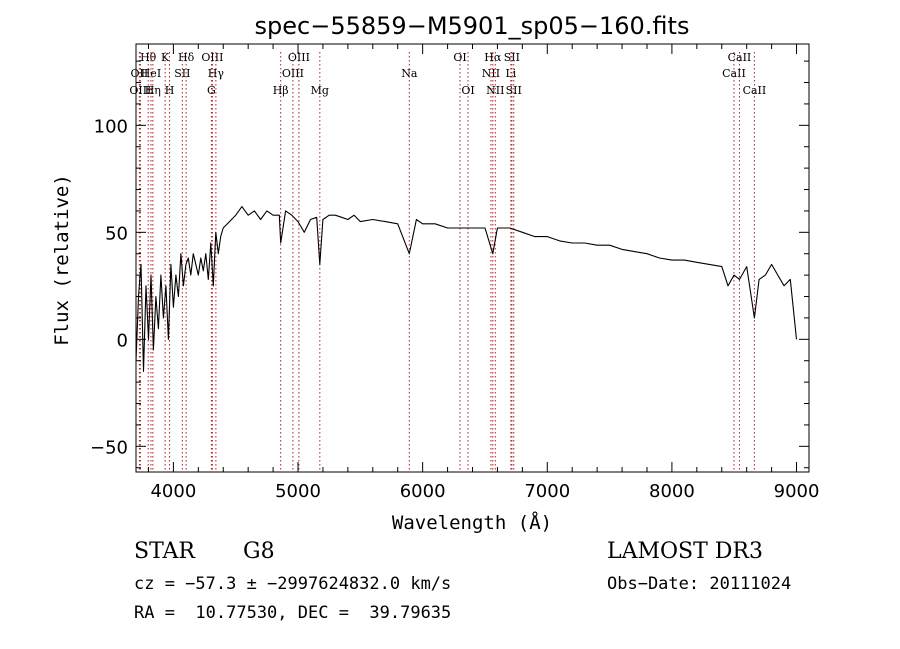 The height and width of the screenshot is (649, 900). I want to click on survey-name: LAMOST DR3, so click(685, 551).